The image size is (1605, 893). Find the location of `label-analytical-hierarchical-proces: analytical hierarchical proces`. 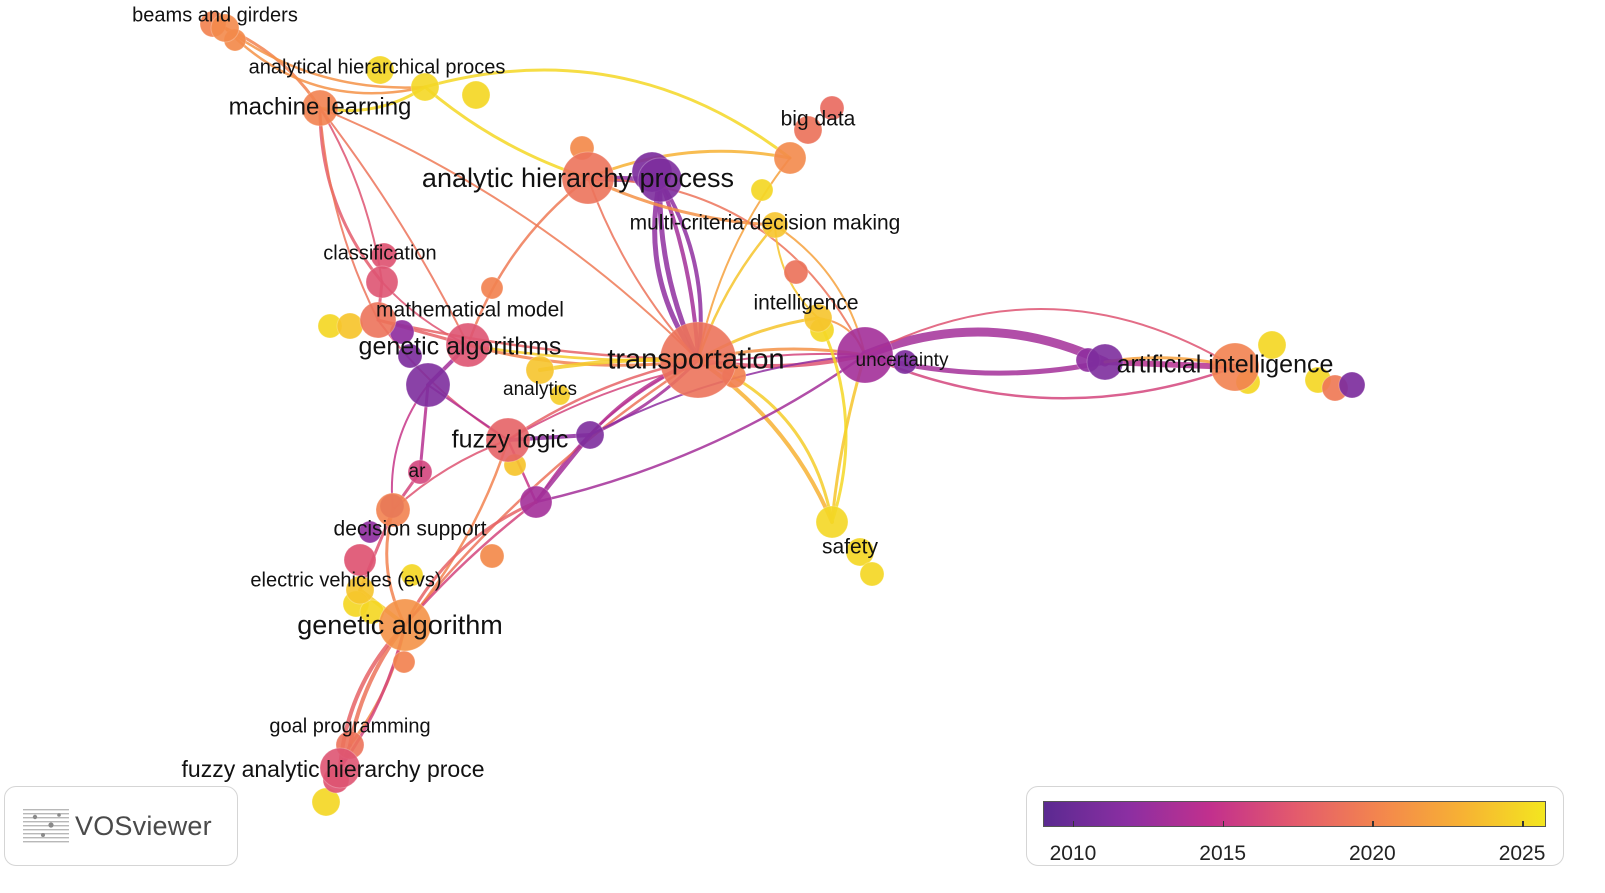

label-analytical-hierarchical-proces: analytical hierarchical proces is located at coordinates (377, 67).